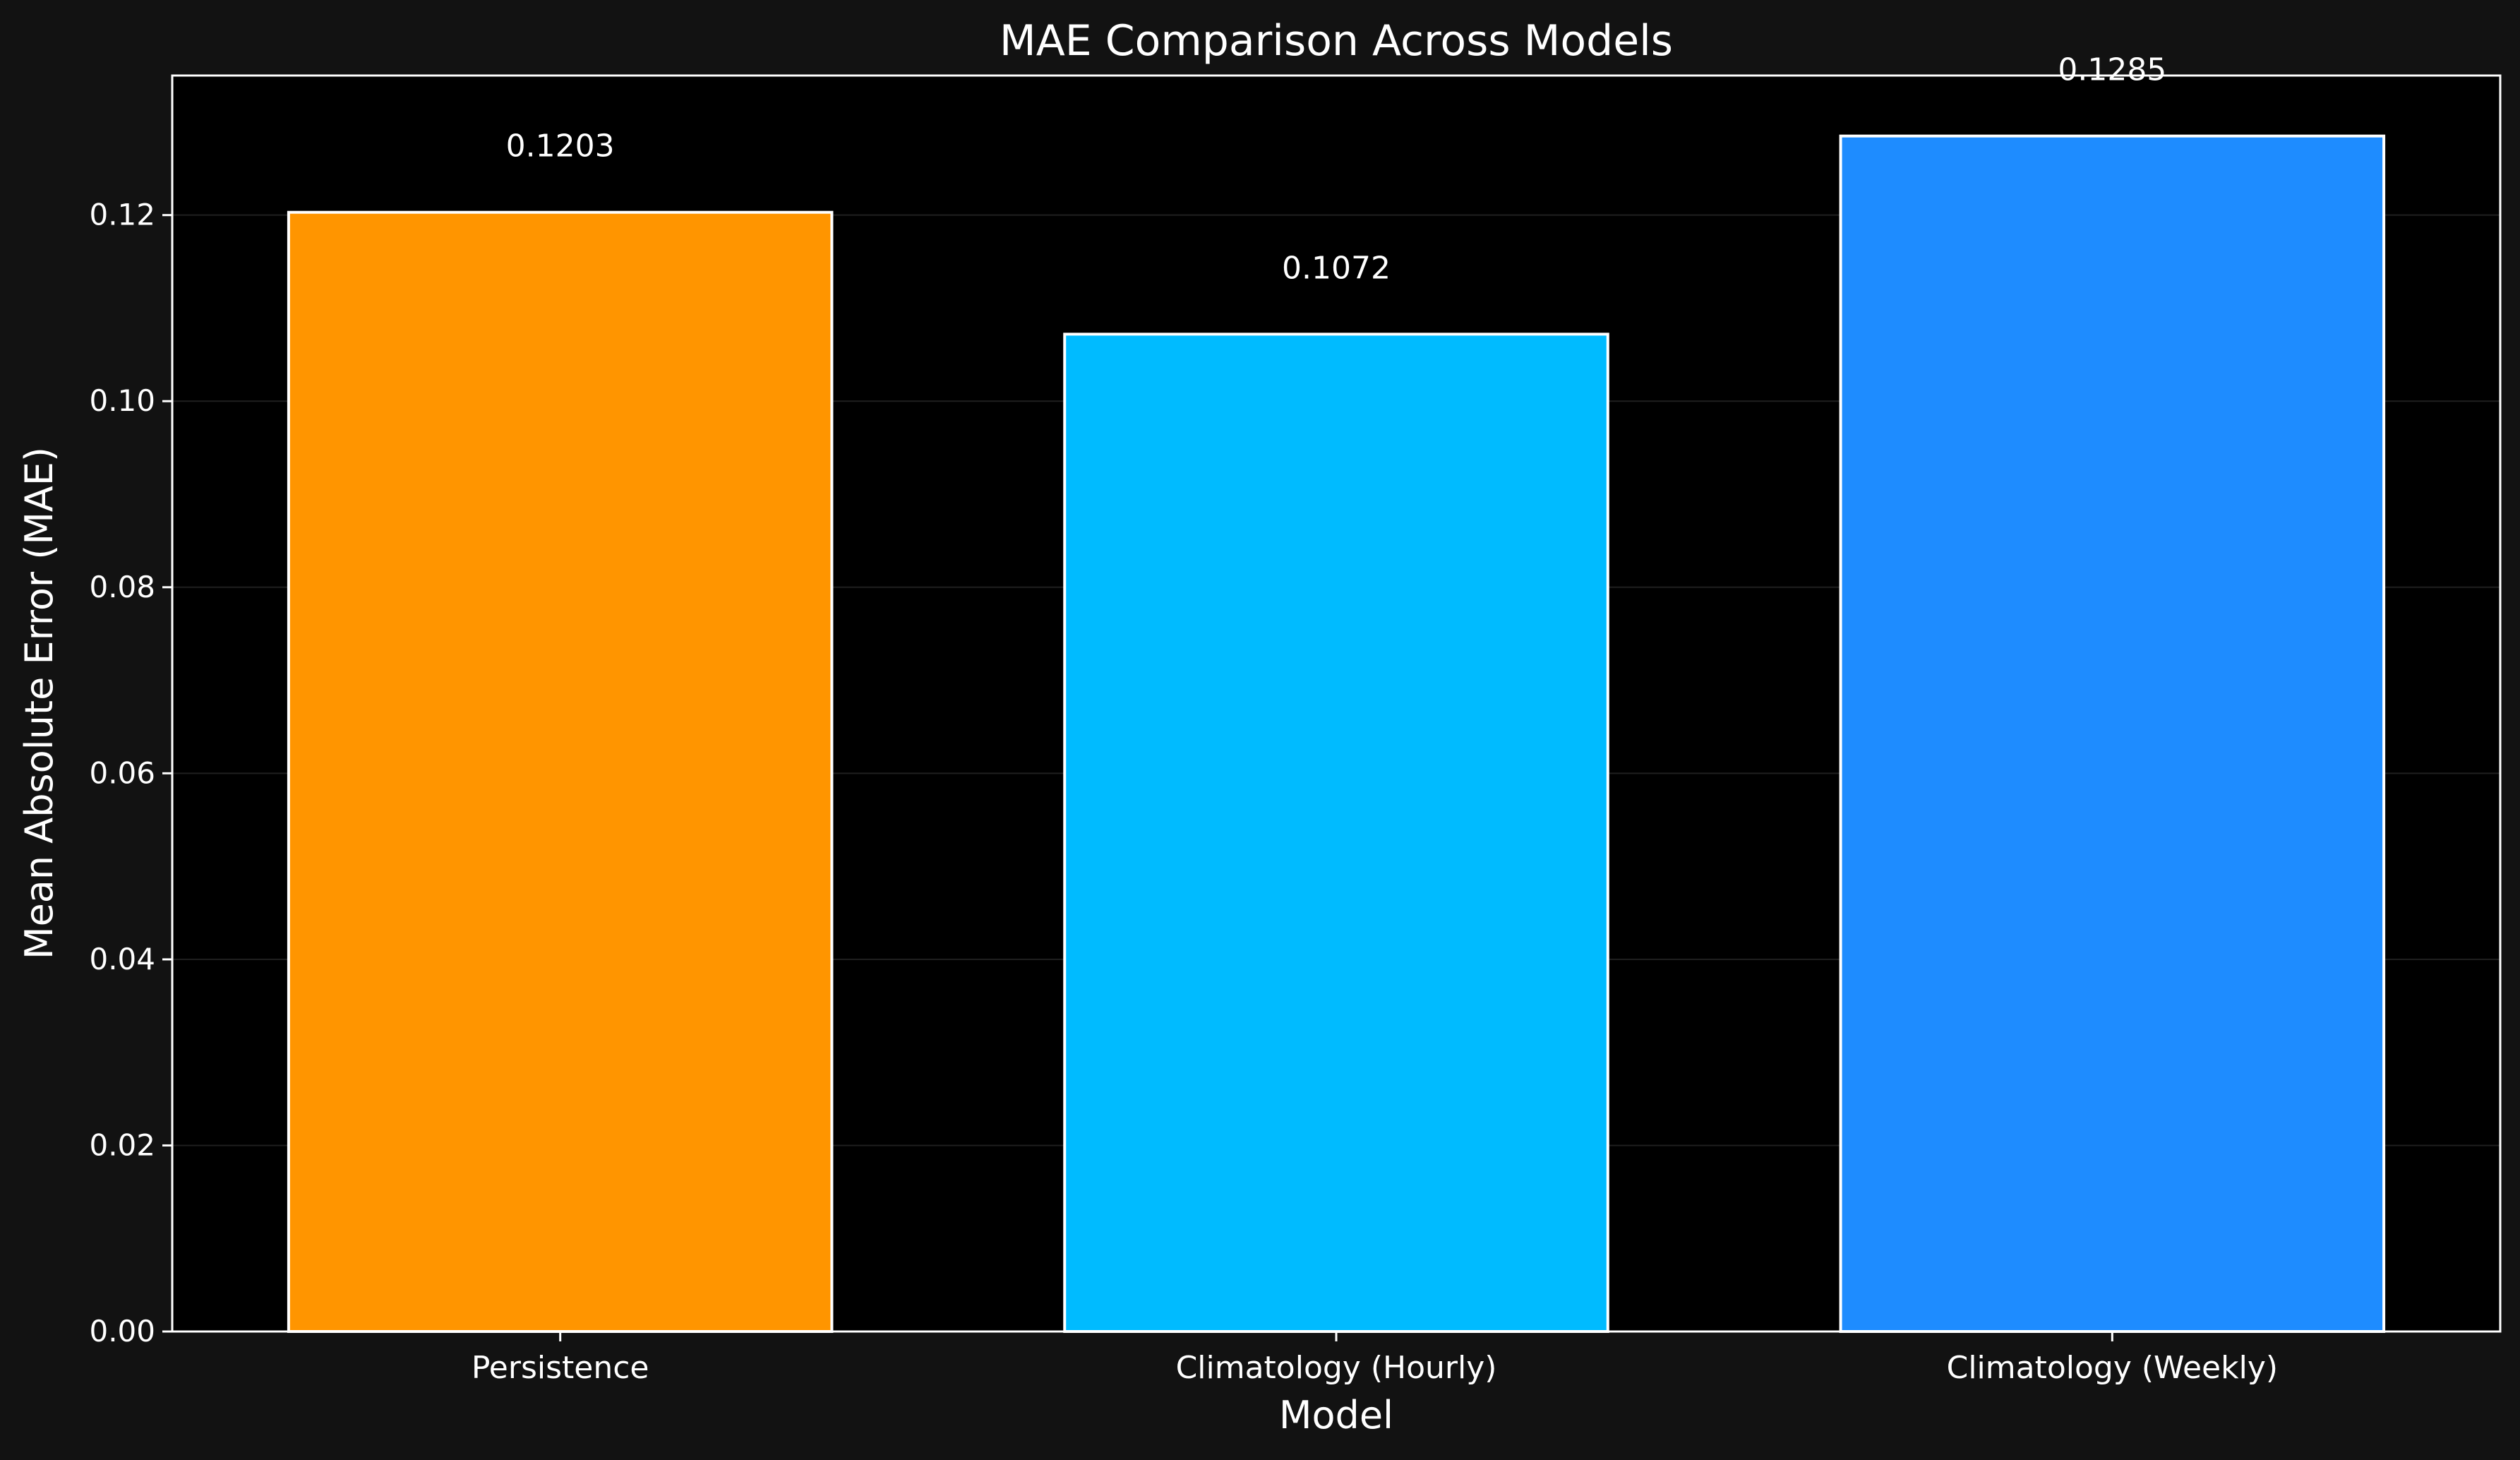 The height and width of the screenshot is (1460, 2520). I want to click on x-tick-label: Persistence, so click(561, 1368).